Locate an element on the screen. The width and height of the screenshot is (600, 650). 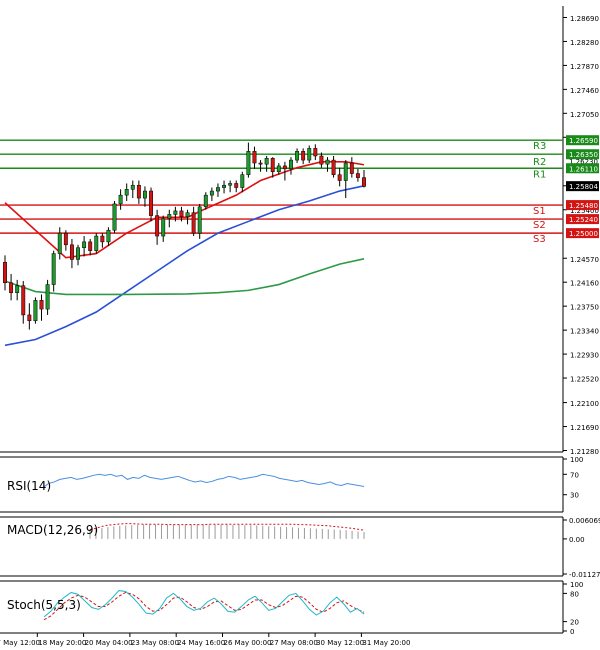
level-name: R2 is located at coordinates (539, 162).